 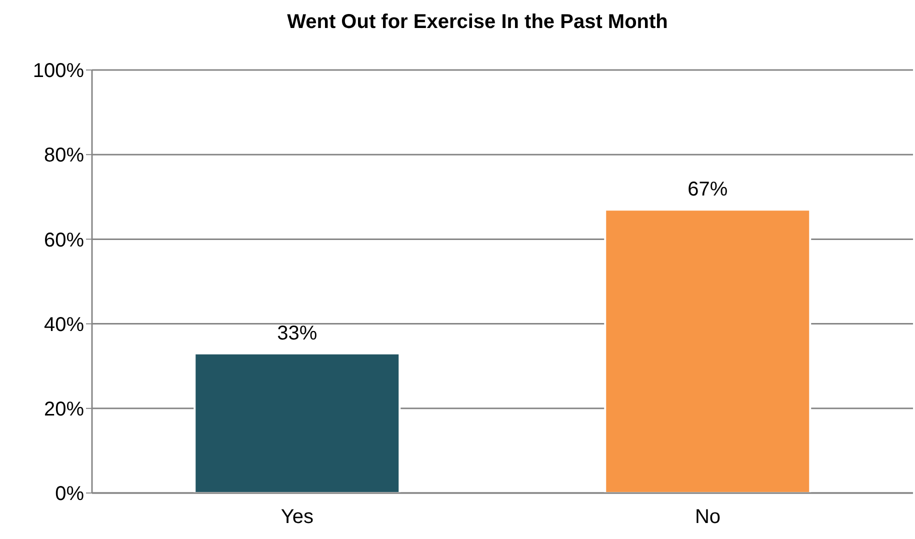 I want to click on x-tick-label: No, so click(x=707, y=517).